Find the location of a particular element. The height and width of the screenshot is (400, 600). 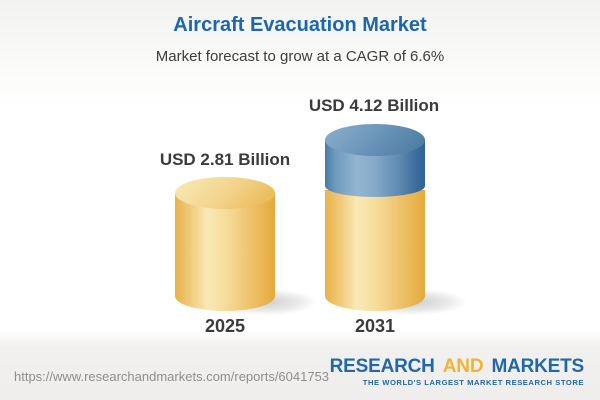

logo-word-markets: MARKETS is located at coordinates (537, 366).